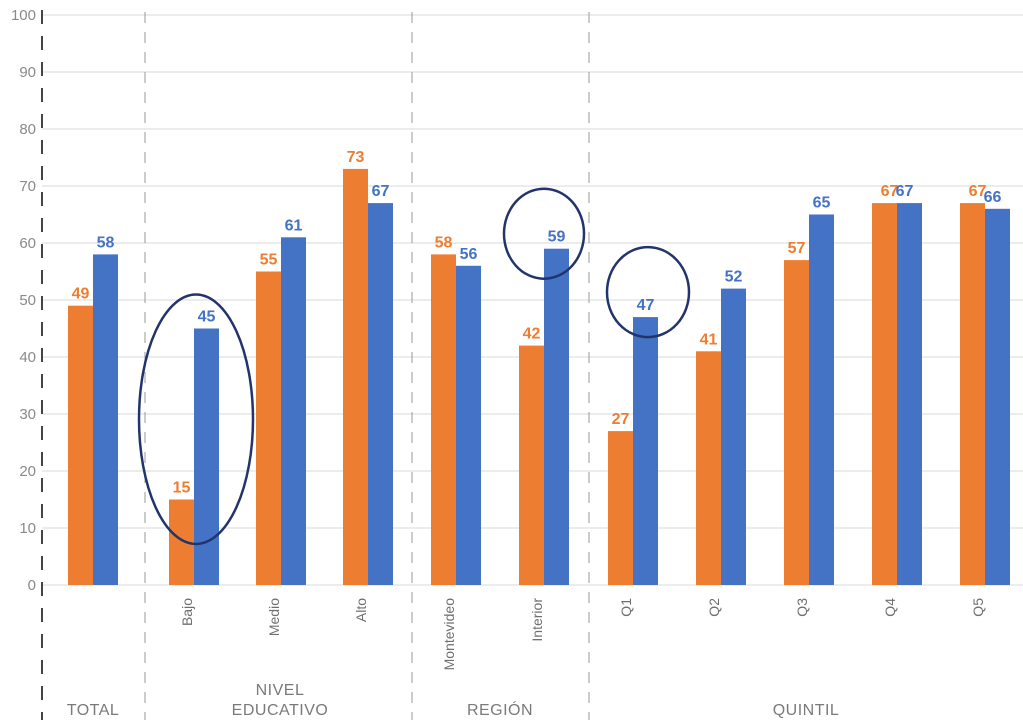 The width and height of the screenshot is (1023, 722). What do you see at coordinates (714, 607) in the screenshot?
I see `category-label: Q2` at bounding box center [714, 607].